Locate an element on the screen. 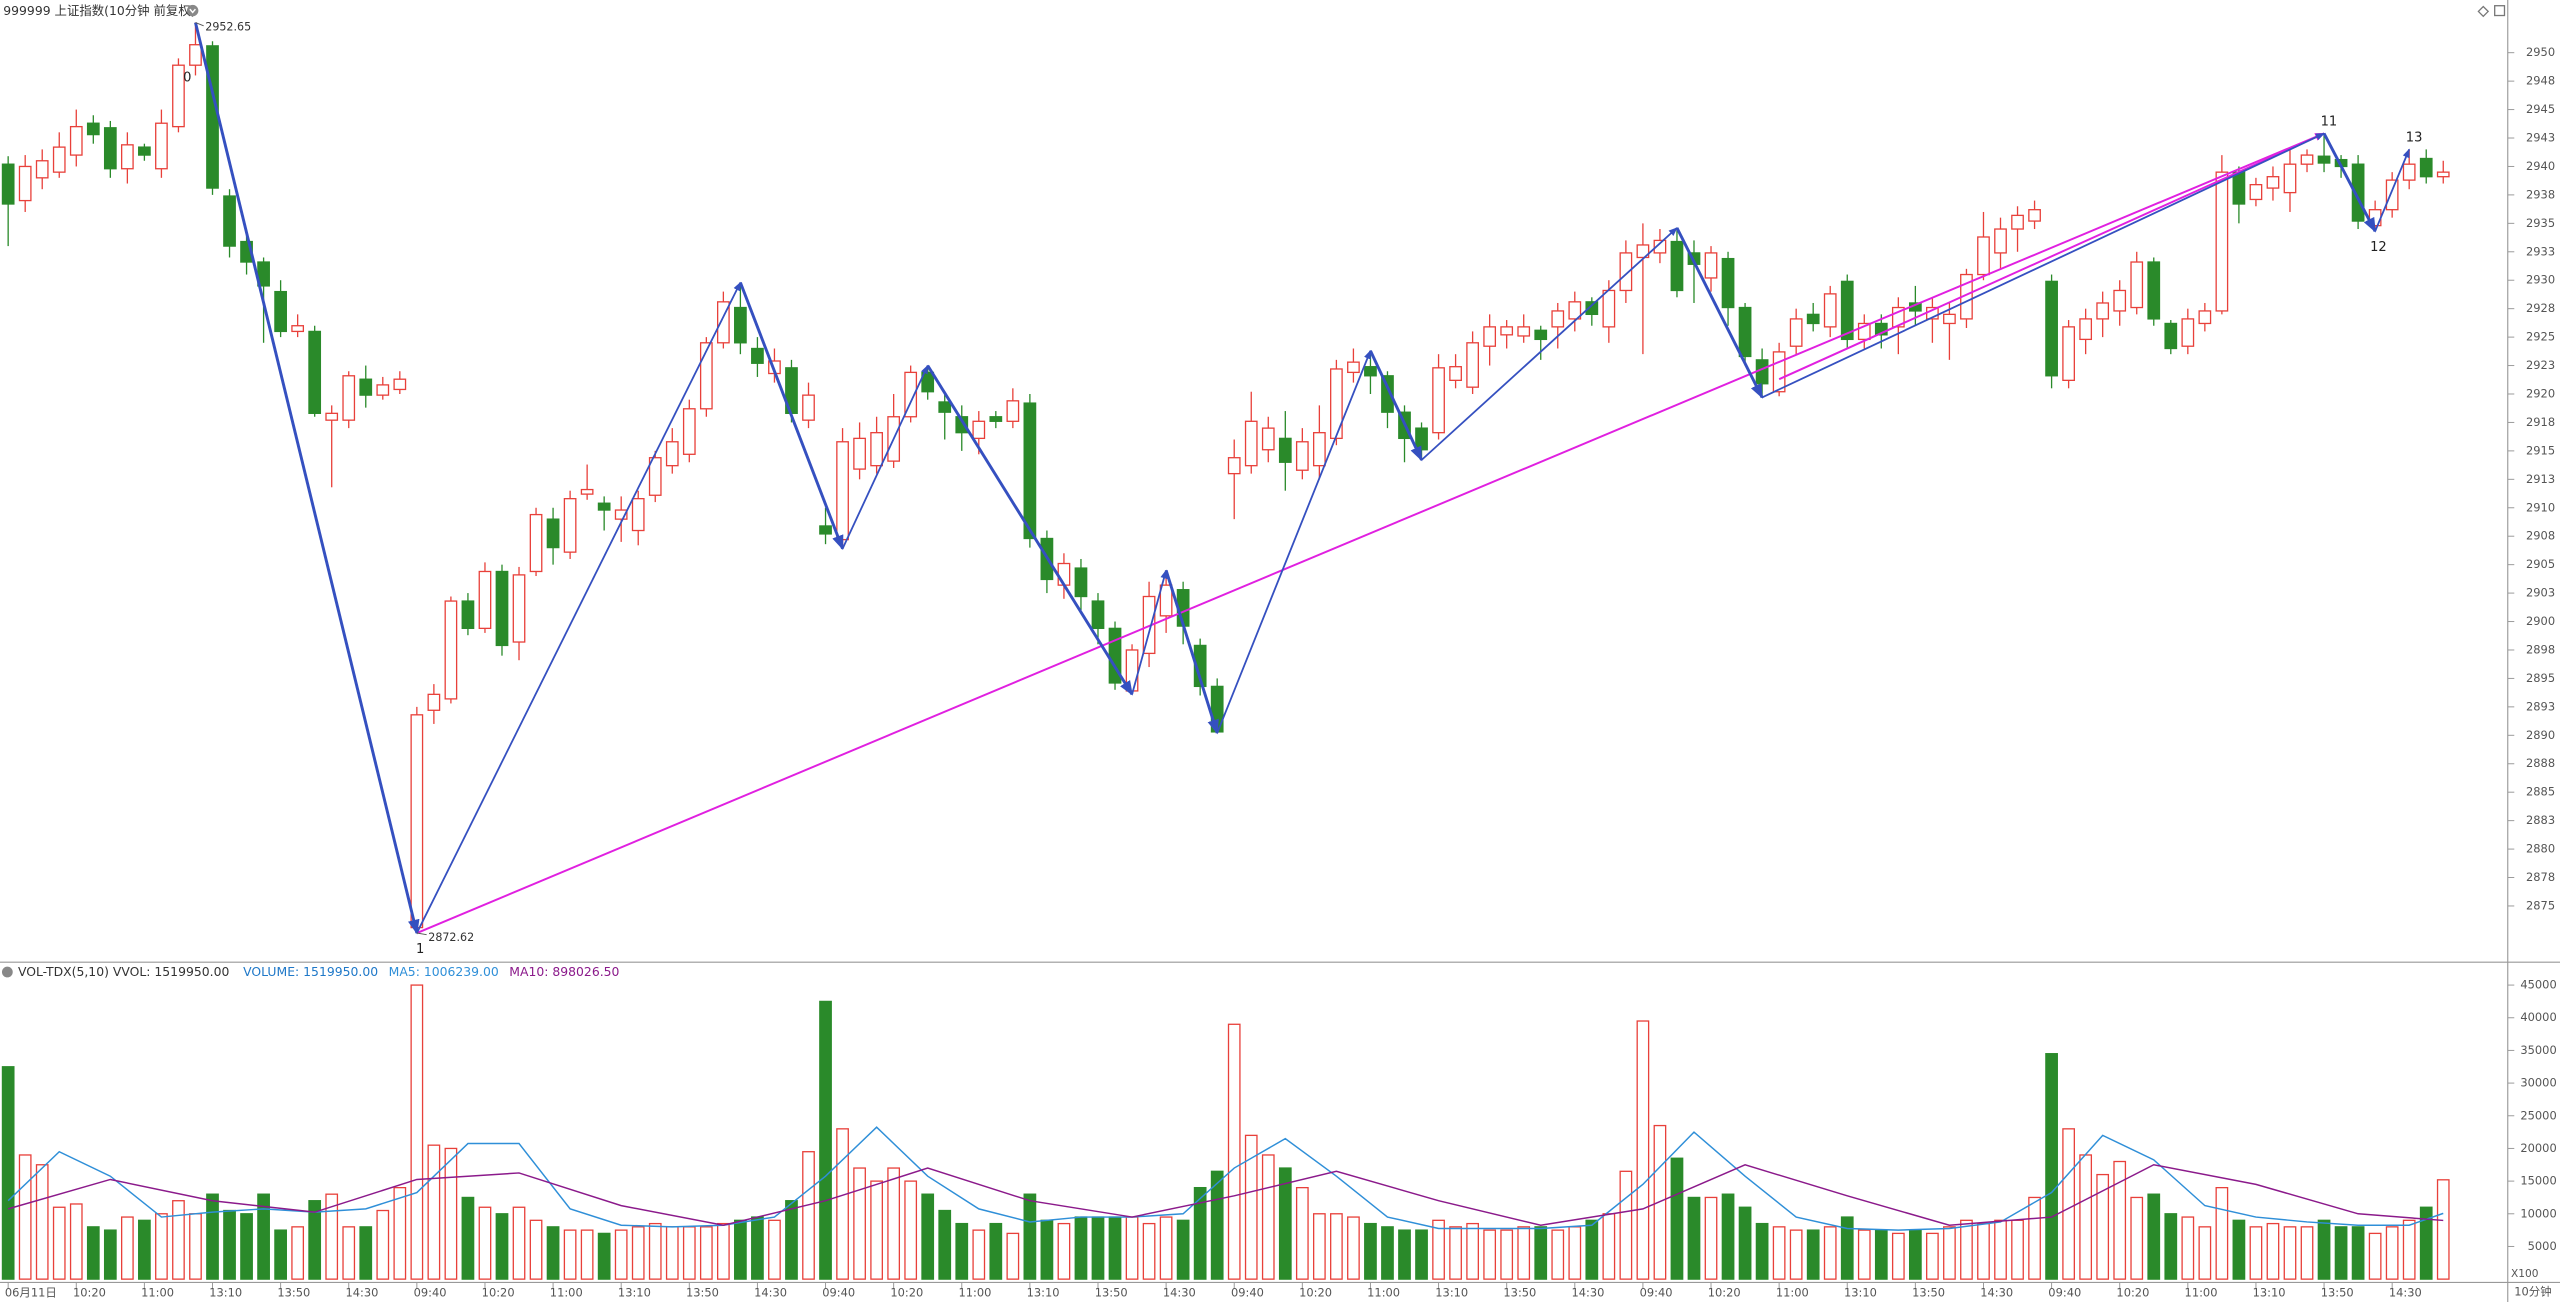 Image resolution: width=2560 pixels, height=1302 pixels. volume-label: VOLUME: 1519950.00 is located at coordinates (310, 971).